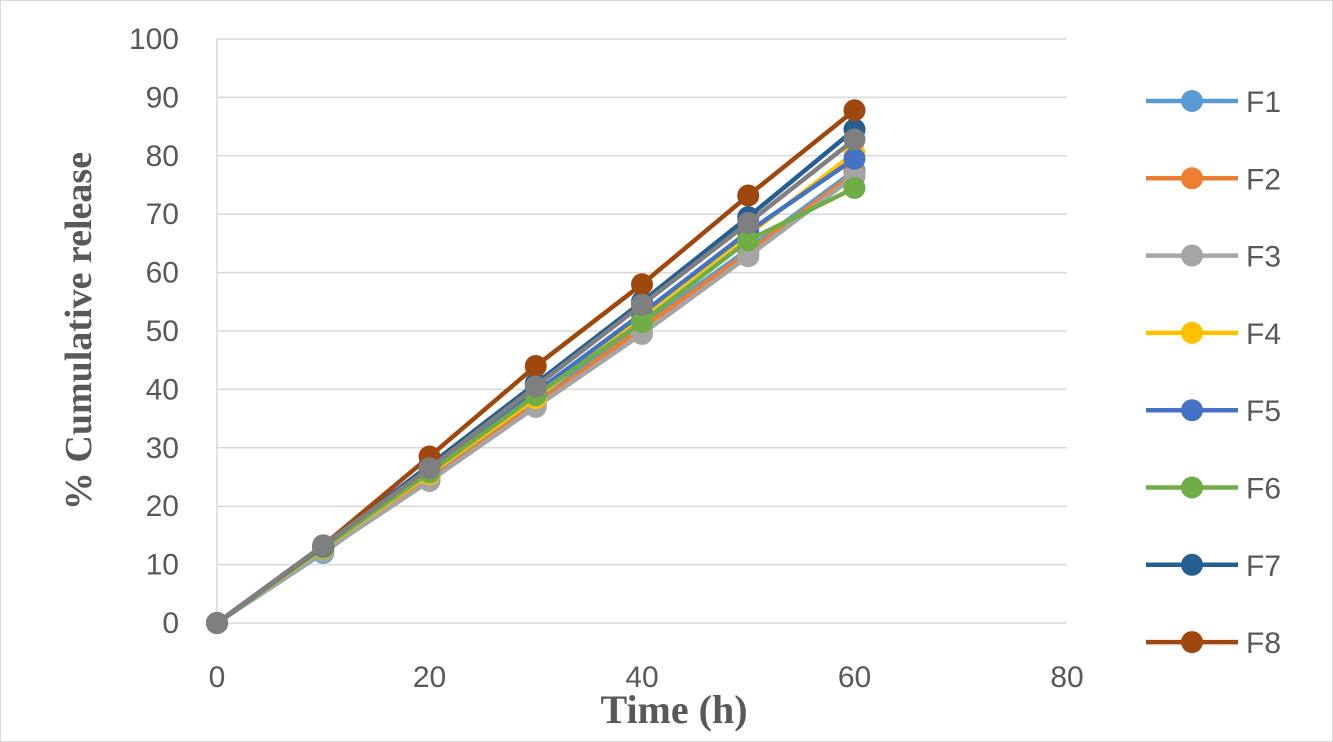 Image resolution: width=1333 pixels, height=742 pixels. Describe the element at coordinates (162, 389) in the screenshot. I see `y-tick-label: 40` at that location.